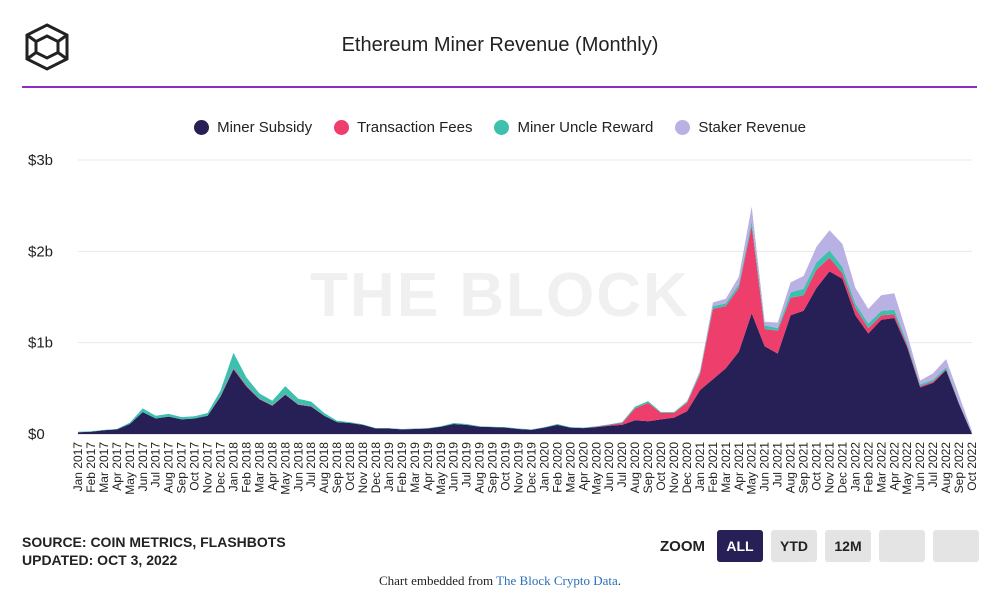 The image size is (1000, 600). Describe the element at coordinates (661, 466) in the screenshot. I see `x-tick-label: Oct 2020` at that location.